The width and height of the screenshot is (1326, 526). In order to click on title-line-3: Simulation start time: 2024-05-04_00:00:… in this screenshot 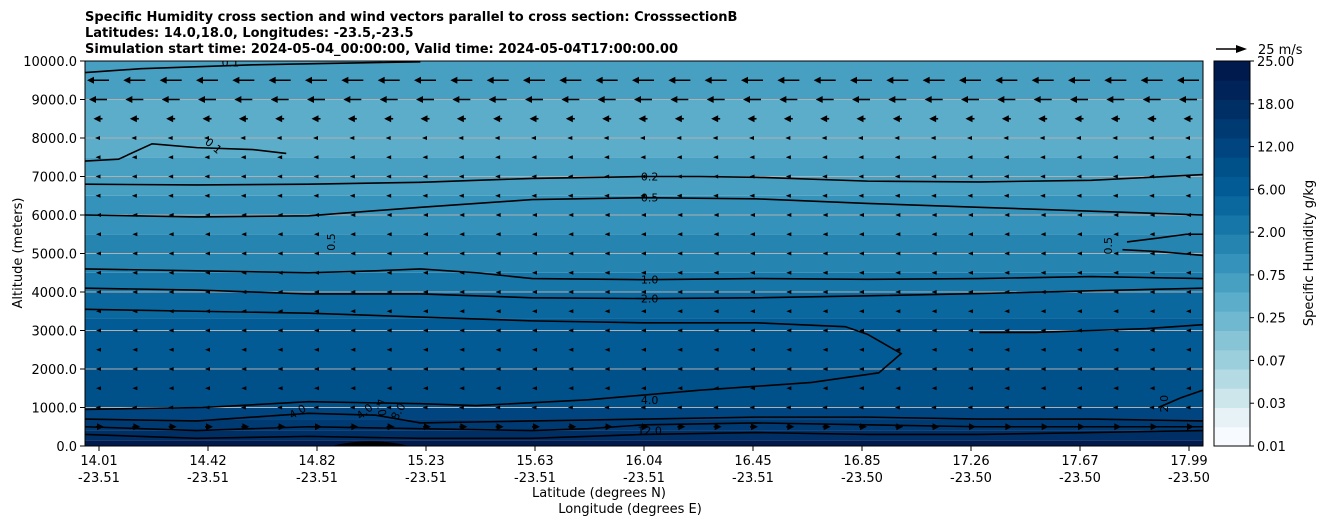, I will do `click(381, 49)`.